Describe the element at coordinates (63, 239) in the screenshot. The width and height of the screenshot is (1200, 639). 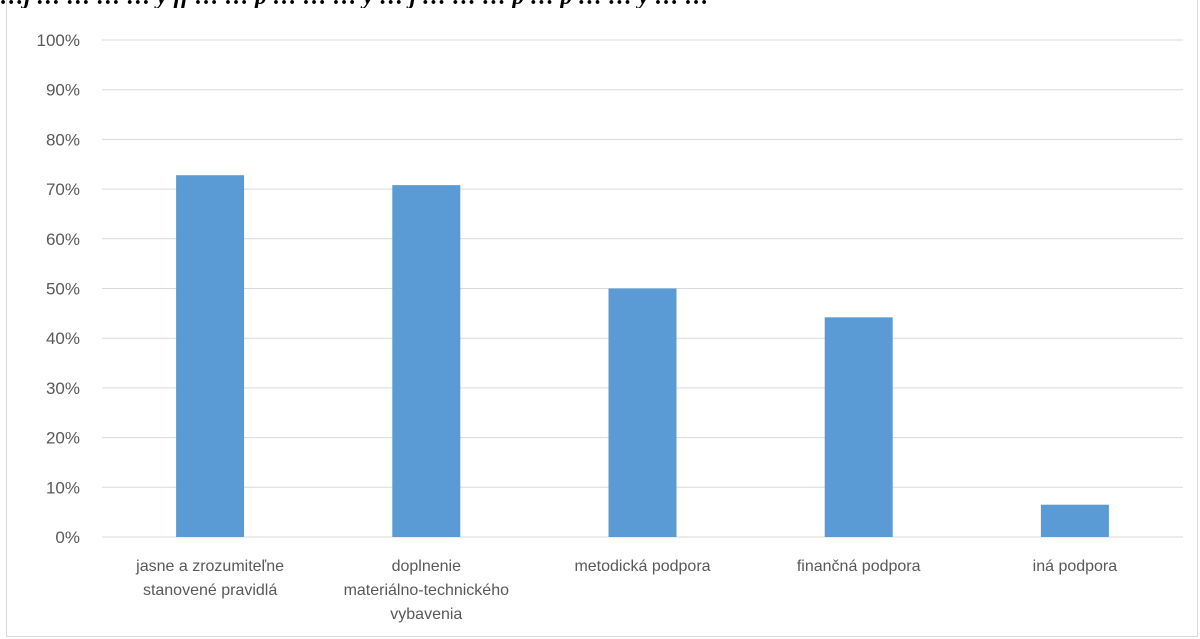
I see `y-tick-label: 60%` at that location.